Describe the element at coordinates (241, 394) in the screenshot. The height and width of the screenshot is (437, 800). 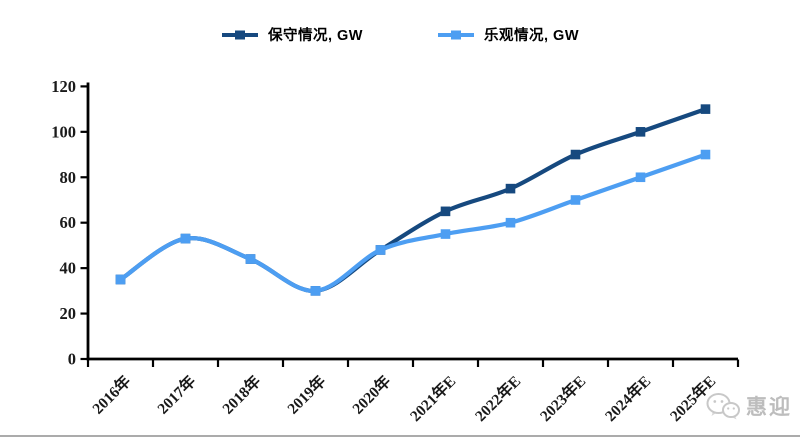
I see `x-tick-label: 2018年` at that location.